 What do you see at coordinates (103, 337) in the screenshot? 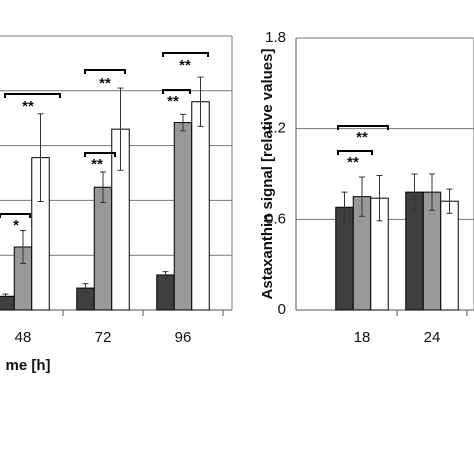
I see `x-tick-label: 72` at bounding box center [103, 337].